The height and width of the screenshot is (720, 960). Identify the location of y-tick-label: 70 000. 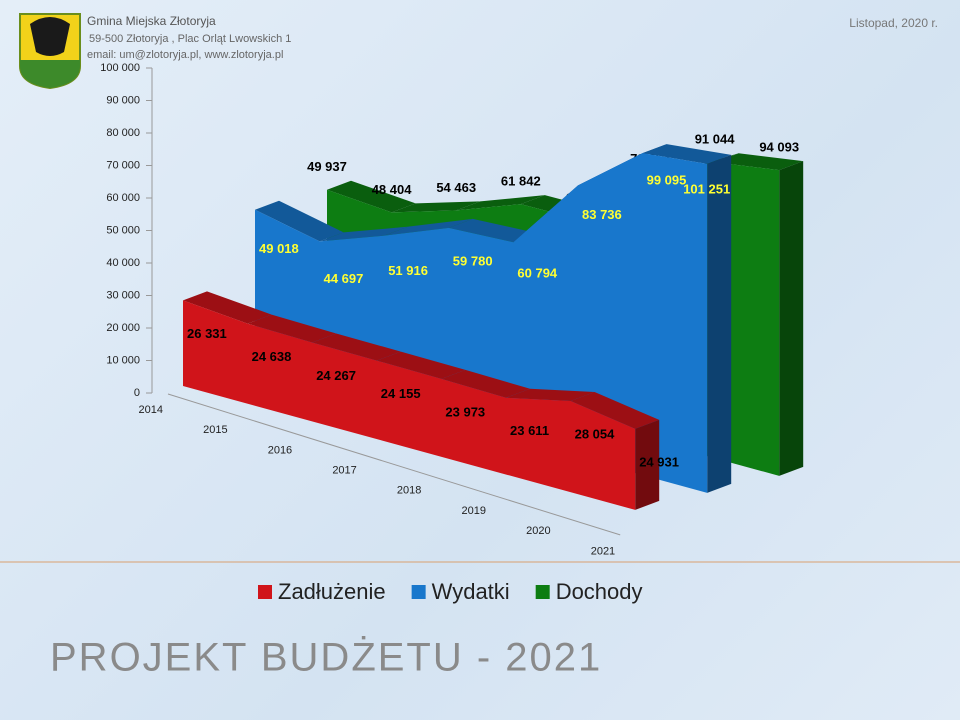
(123, 165).